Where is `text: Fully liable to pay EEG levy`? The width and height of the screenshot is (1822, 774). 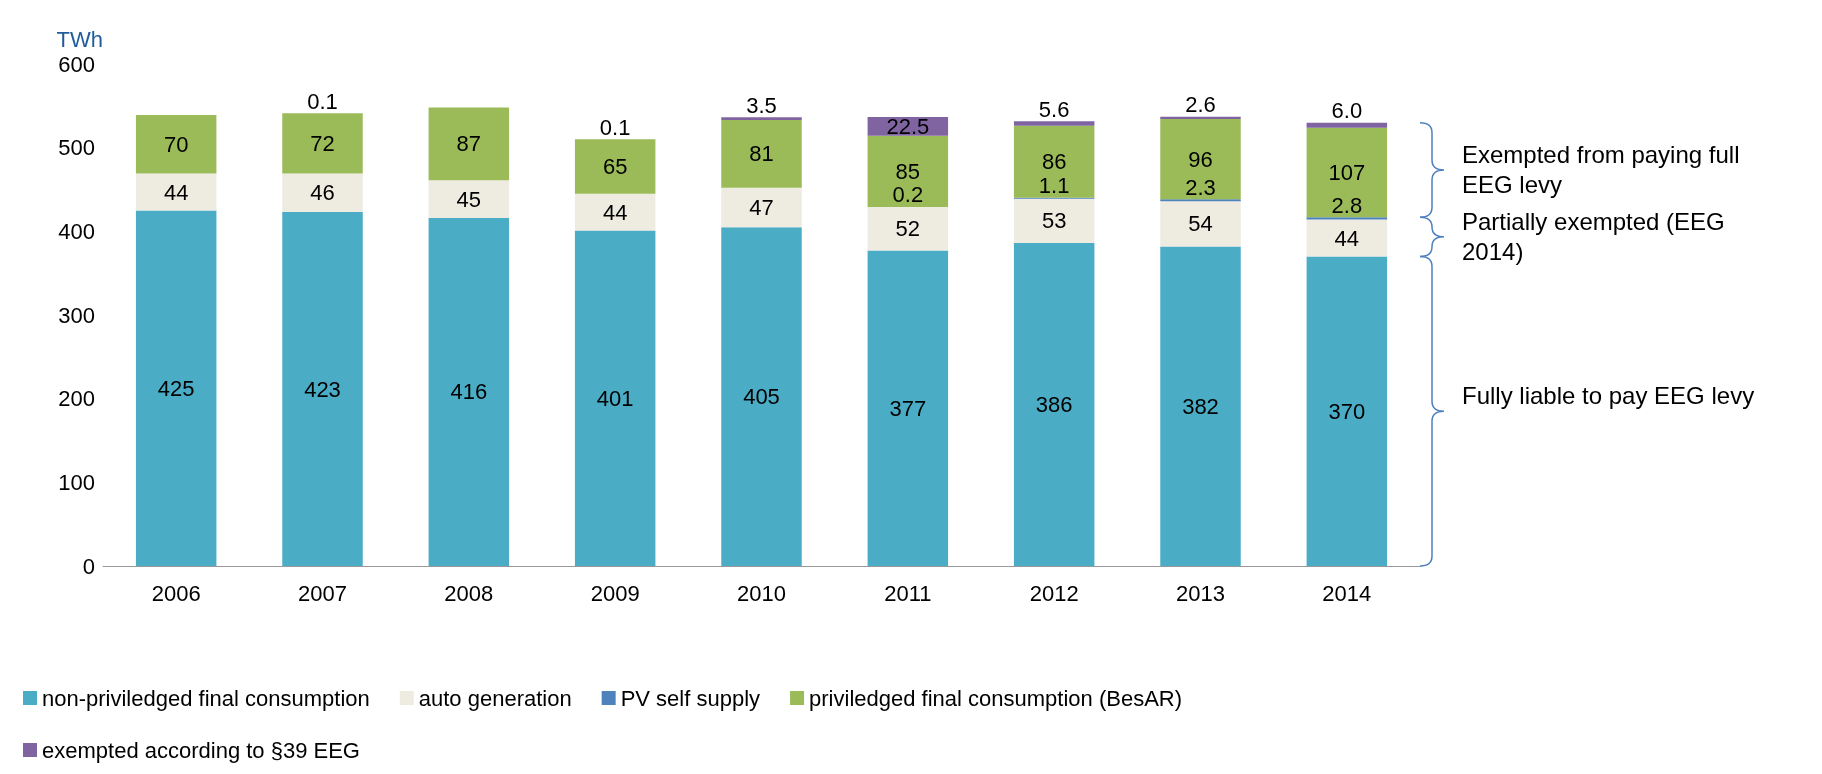 text: Fully liable to pay EEG levy is located at coordinates (1609, 396).